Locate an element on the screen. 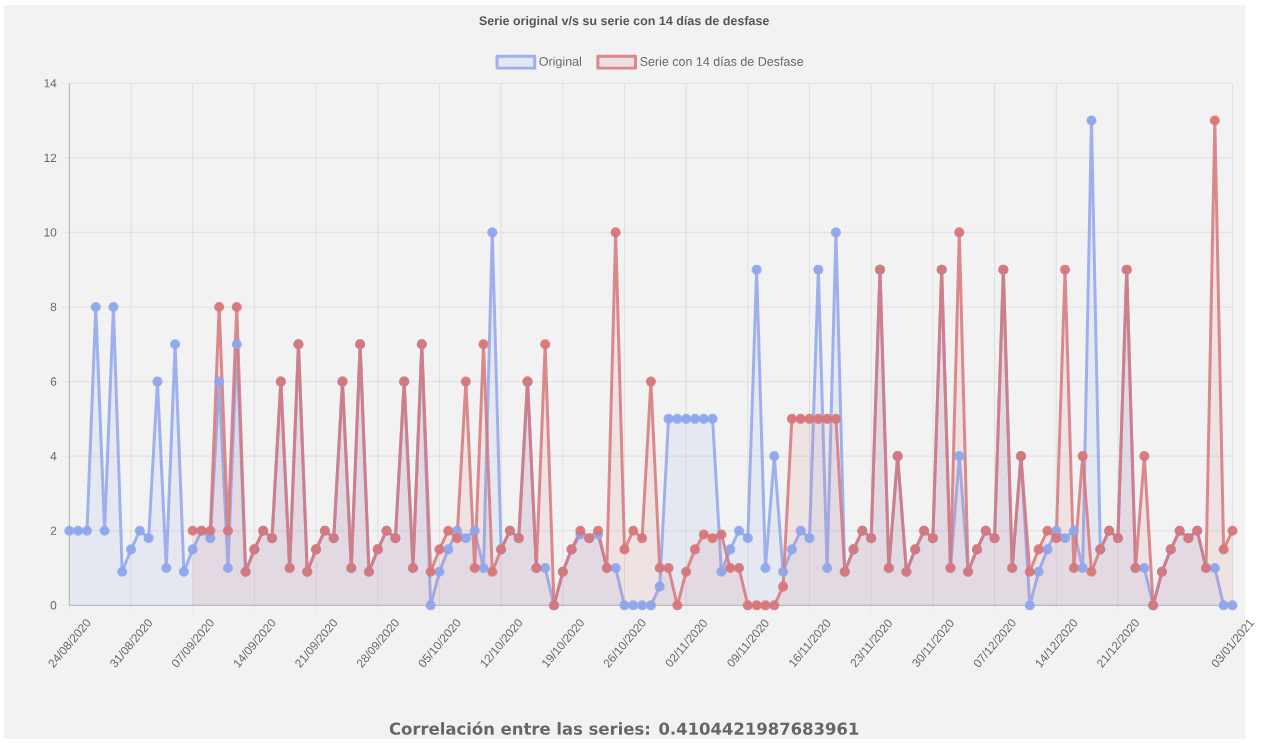  y-tick-label: 6 is located at coordinates (53, 381).